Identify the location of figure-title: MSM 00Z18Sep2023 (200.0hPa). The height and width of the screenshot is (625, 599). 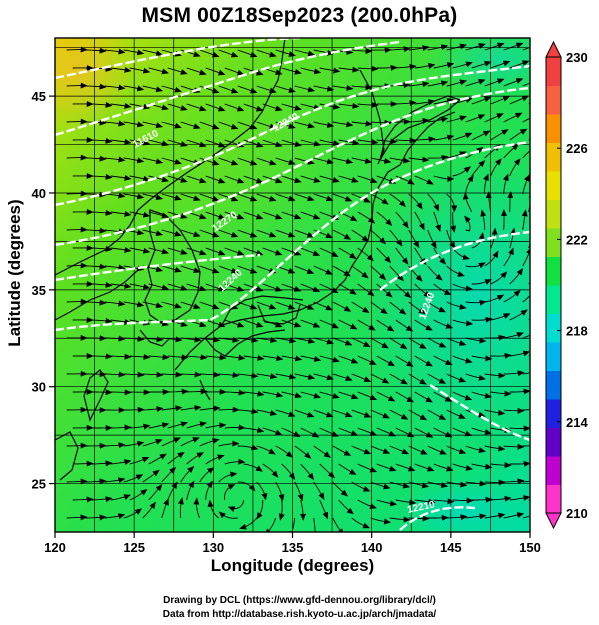
(299, 15).